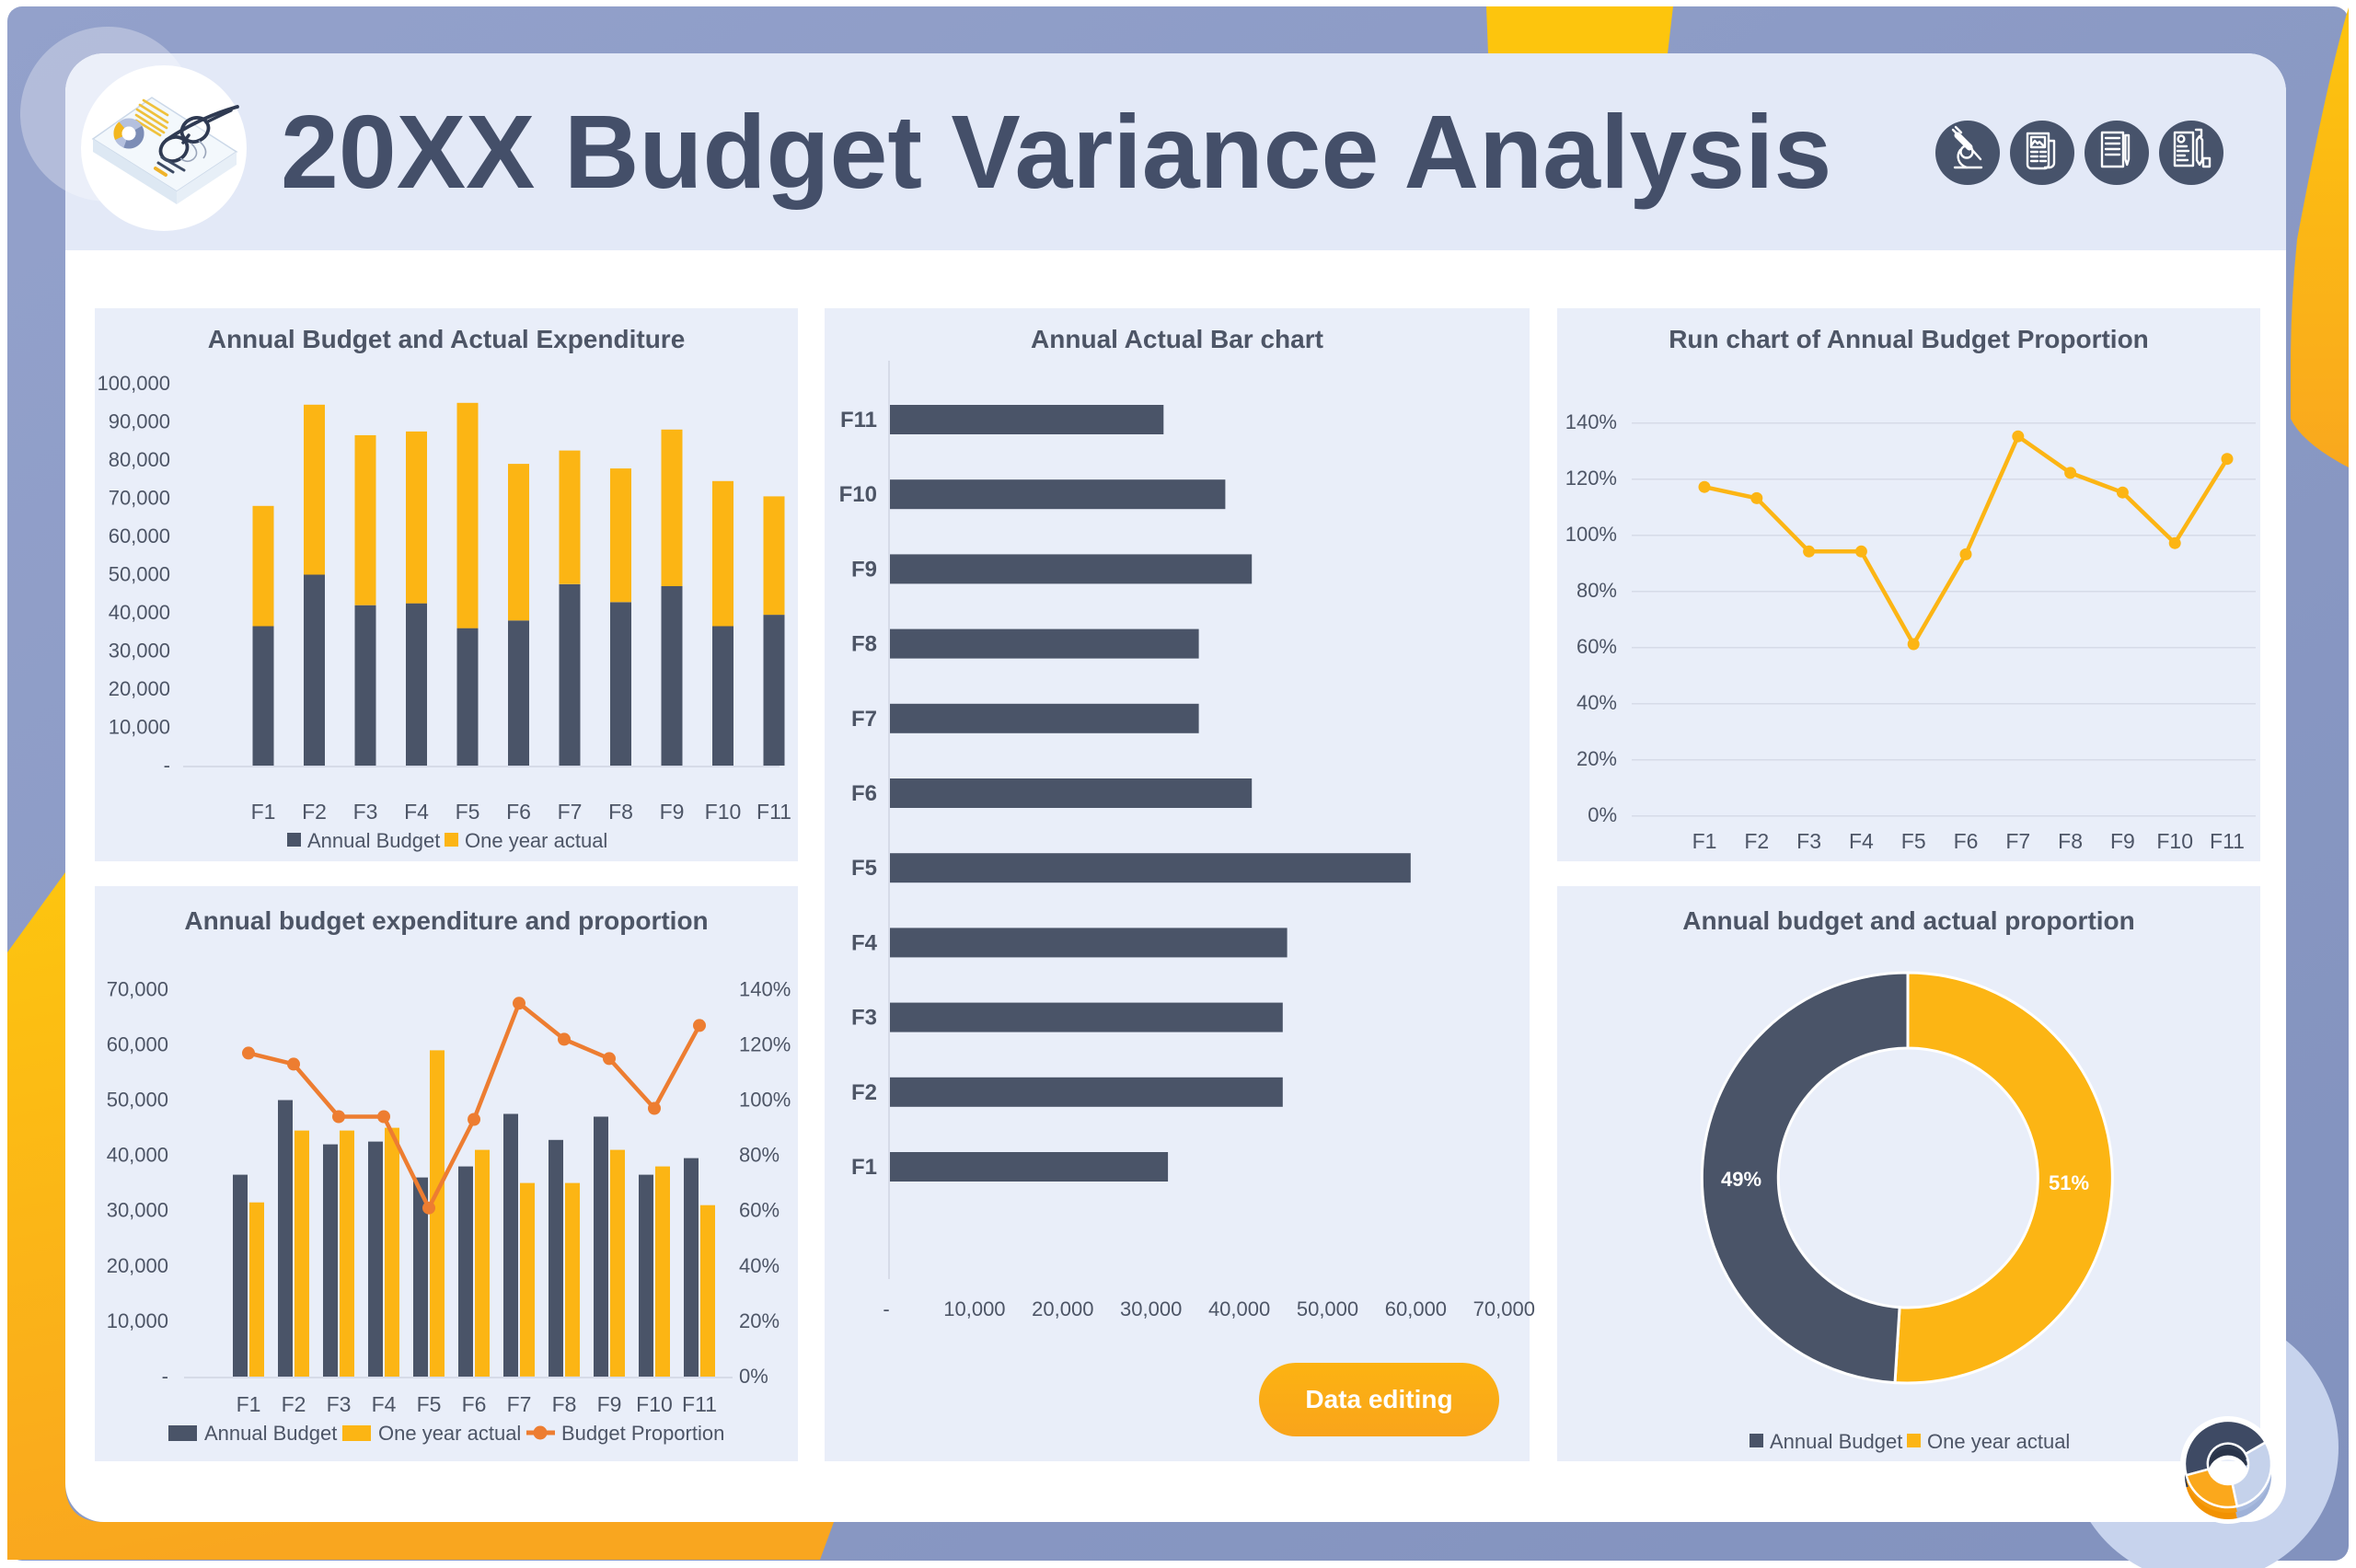 This screenshot has width=2356, height=1568. What do you see at coordinates (759, 1320) in the screenshot?
I see `svg-text: 20%` at bounding box center [759, 1320].